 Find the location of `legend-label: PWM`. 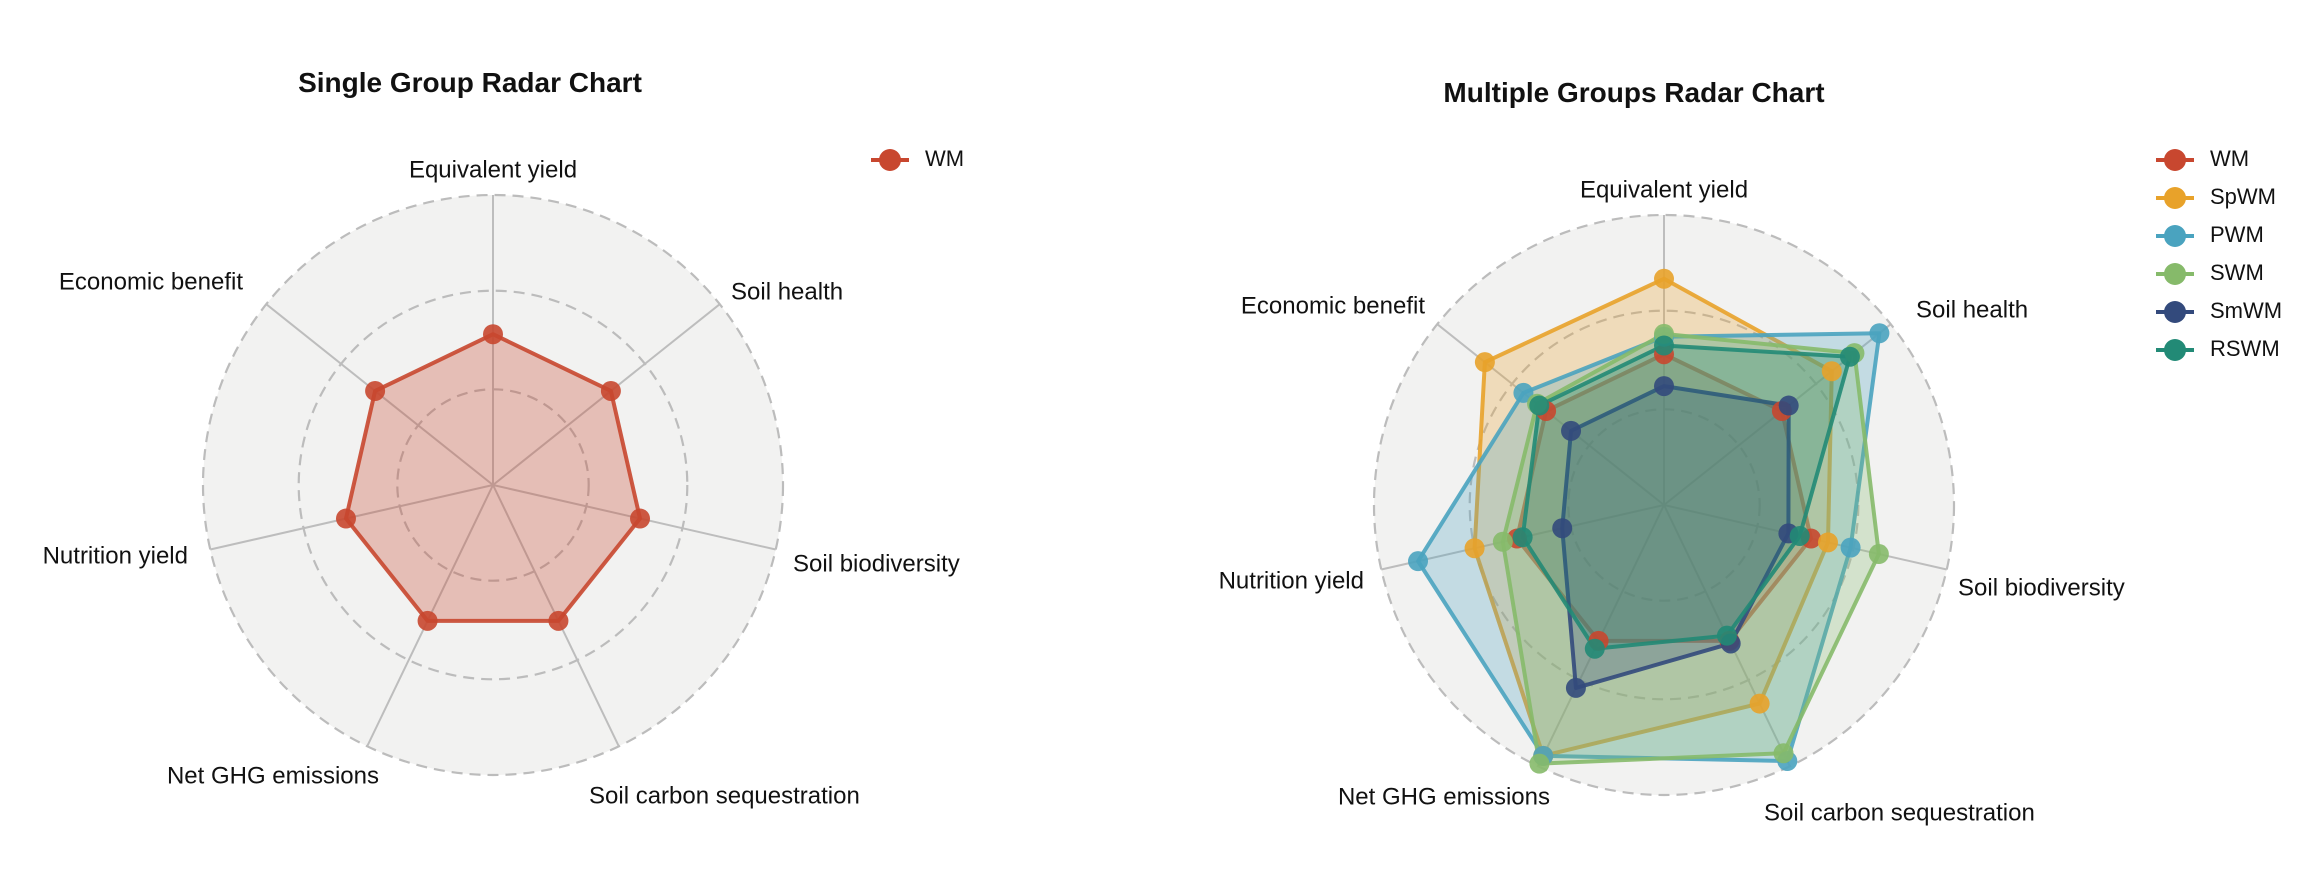

legend-label: PWM is located at coordinates (2237, 234).